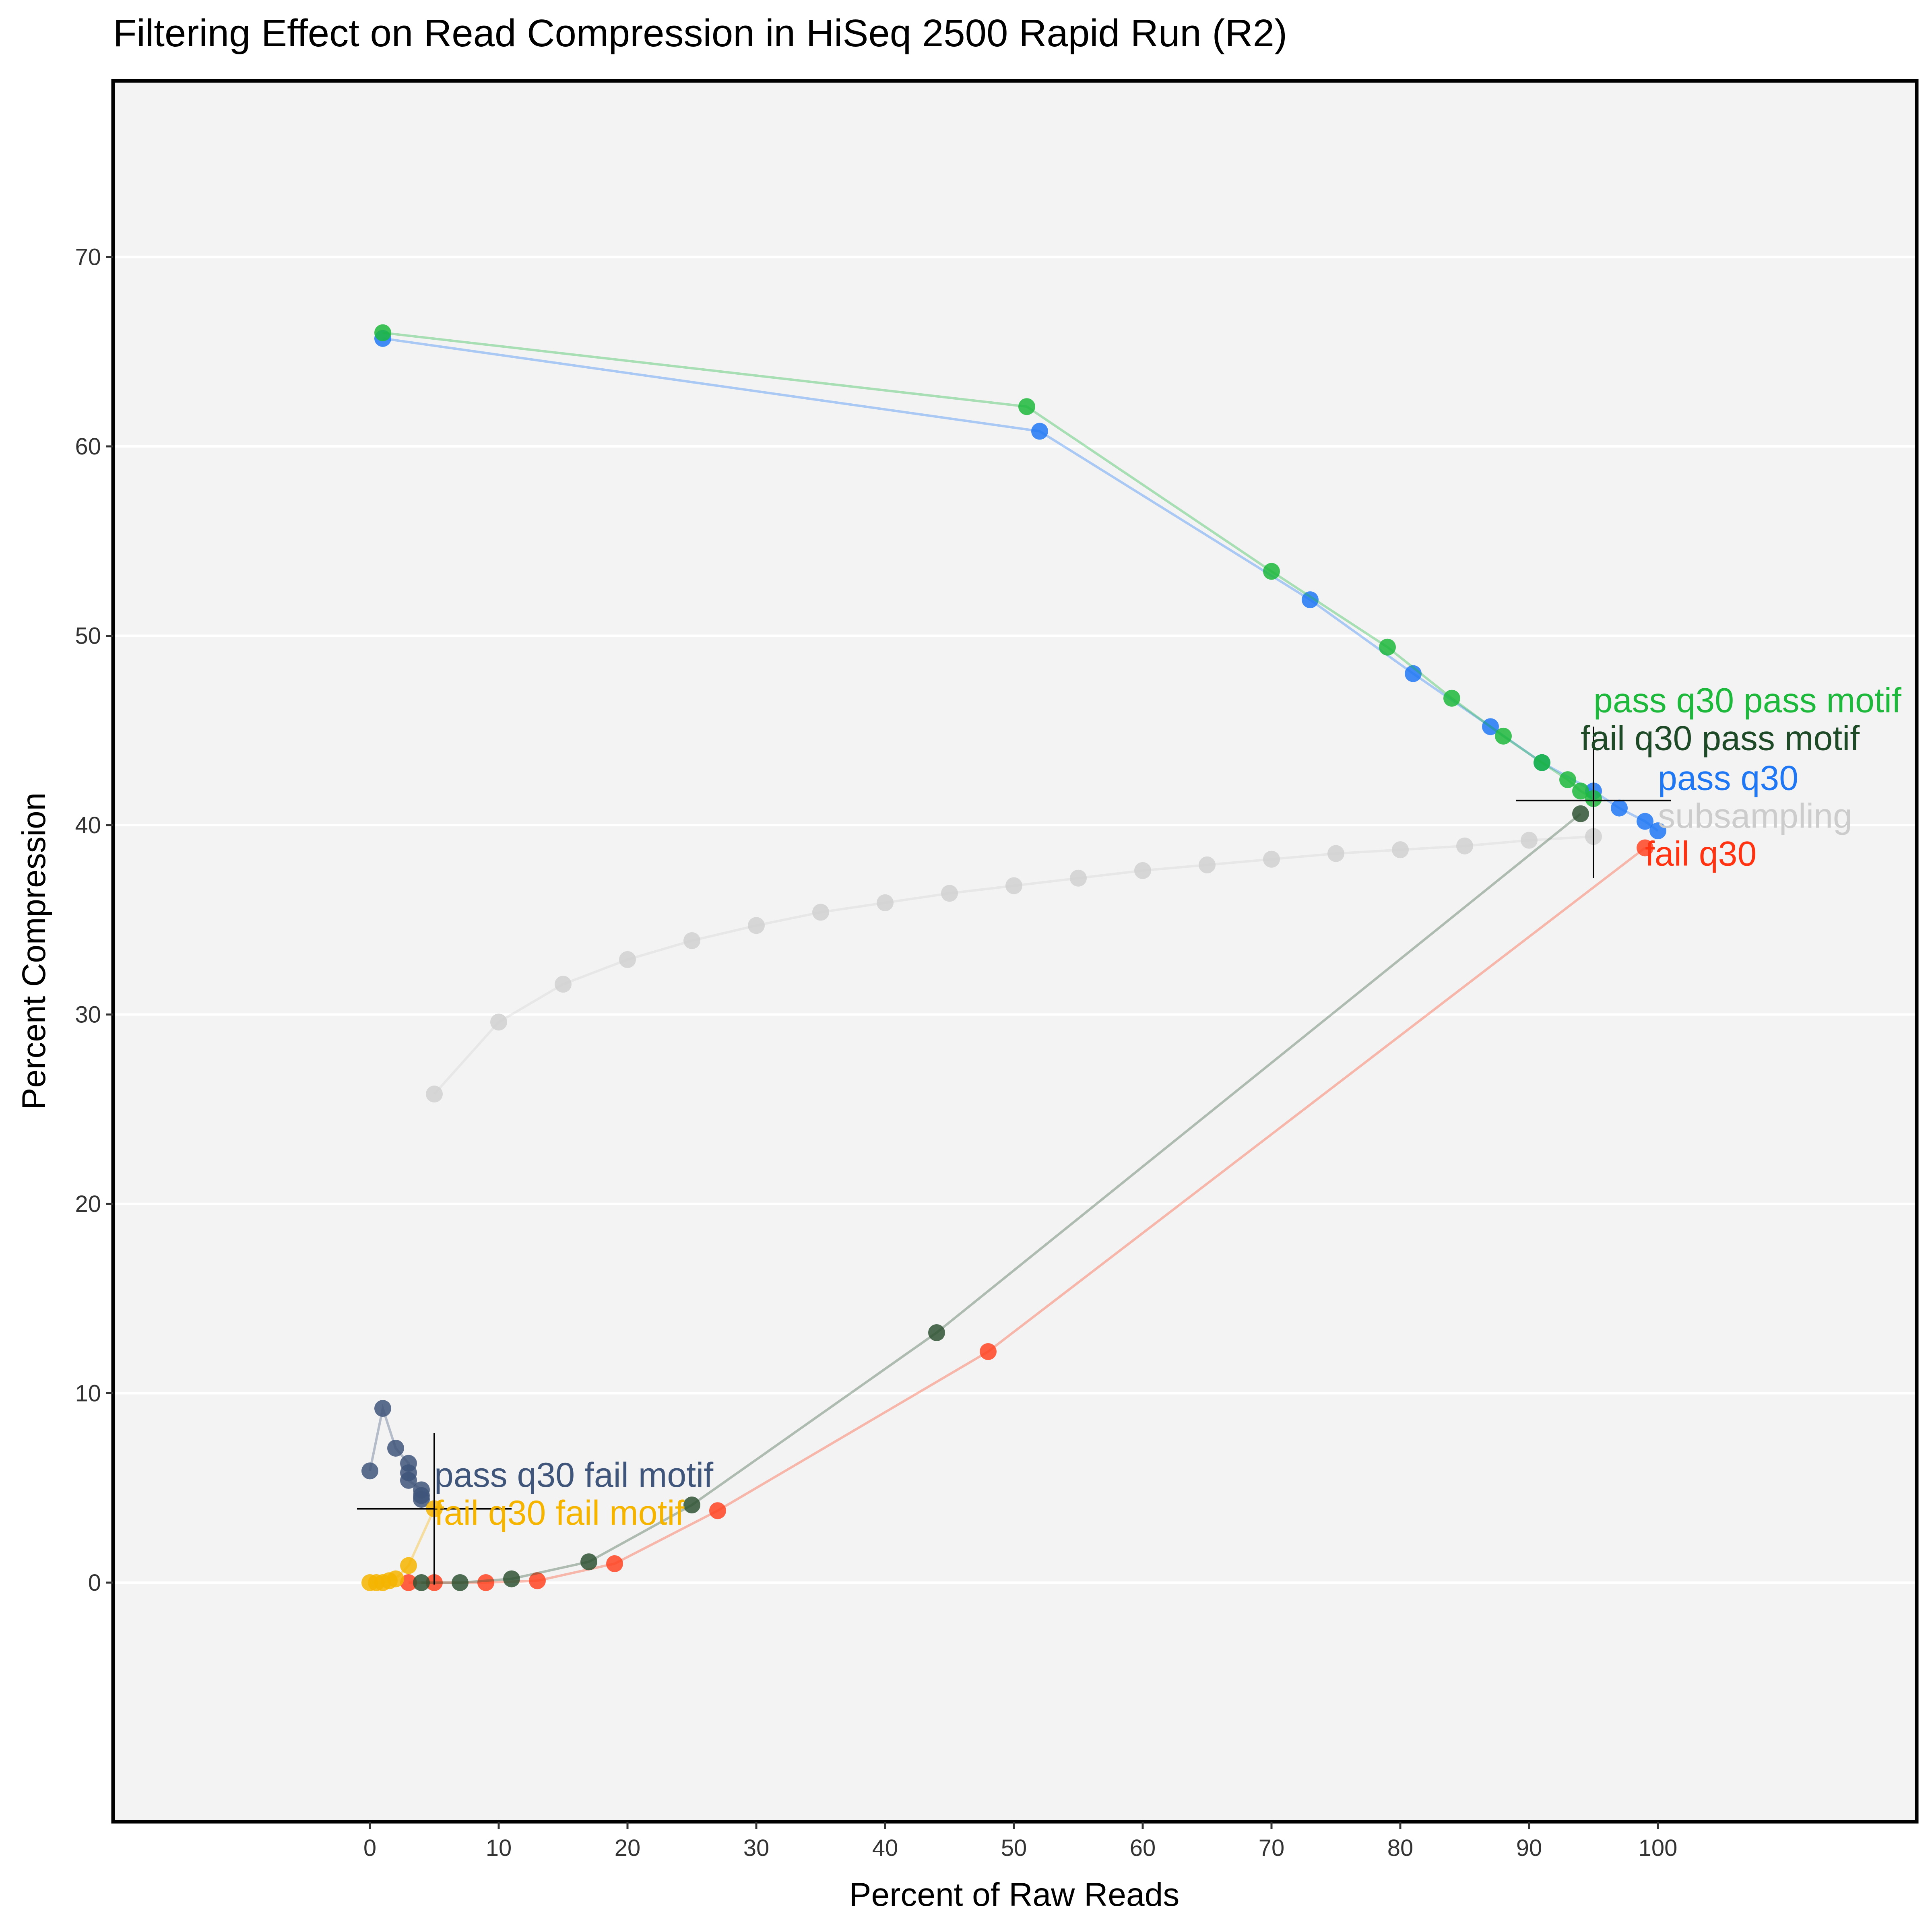 Image resolution: width=1932 pixels, height=1932 pixels. What do you see at coordinates (1720, 738) in the screenshot?
I see `series-label: fail q30 pass motif` at bounding box center [1720, 738].